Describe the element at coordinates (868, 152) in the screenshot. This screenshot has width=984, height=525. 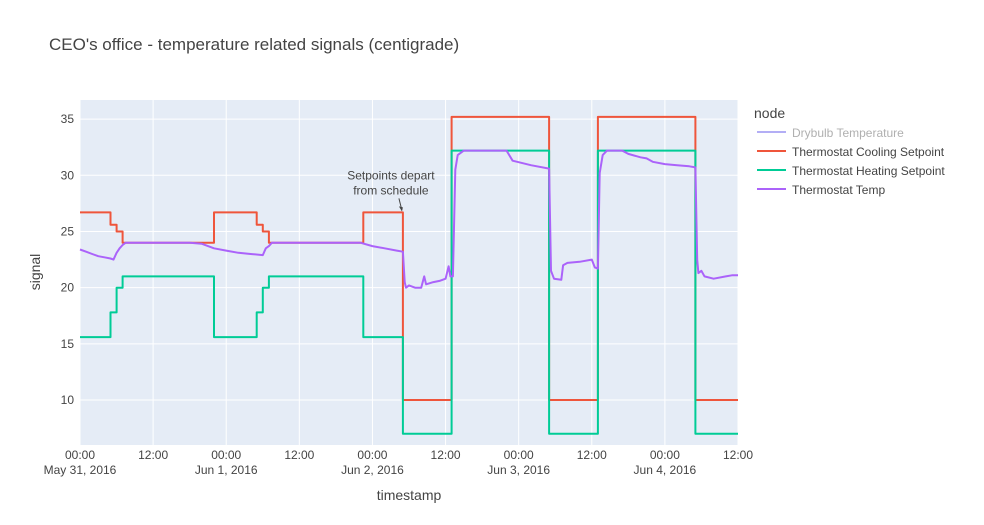
I see `legend-label-thermostat-cooling-setpoint: Thermostat Cooling Setpoint` at that location.